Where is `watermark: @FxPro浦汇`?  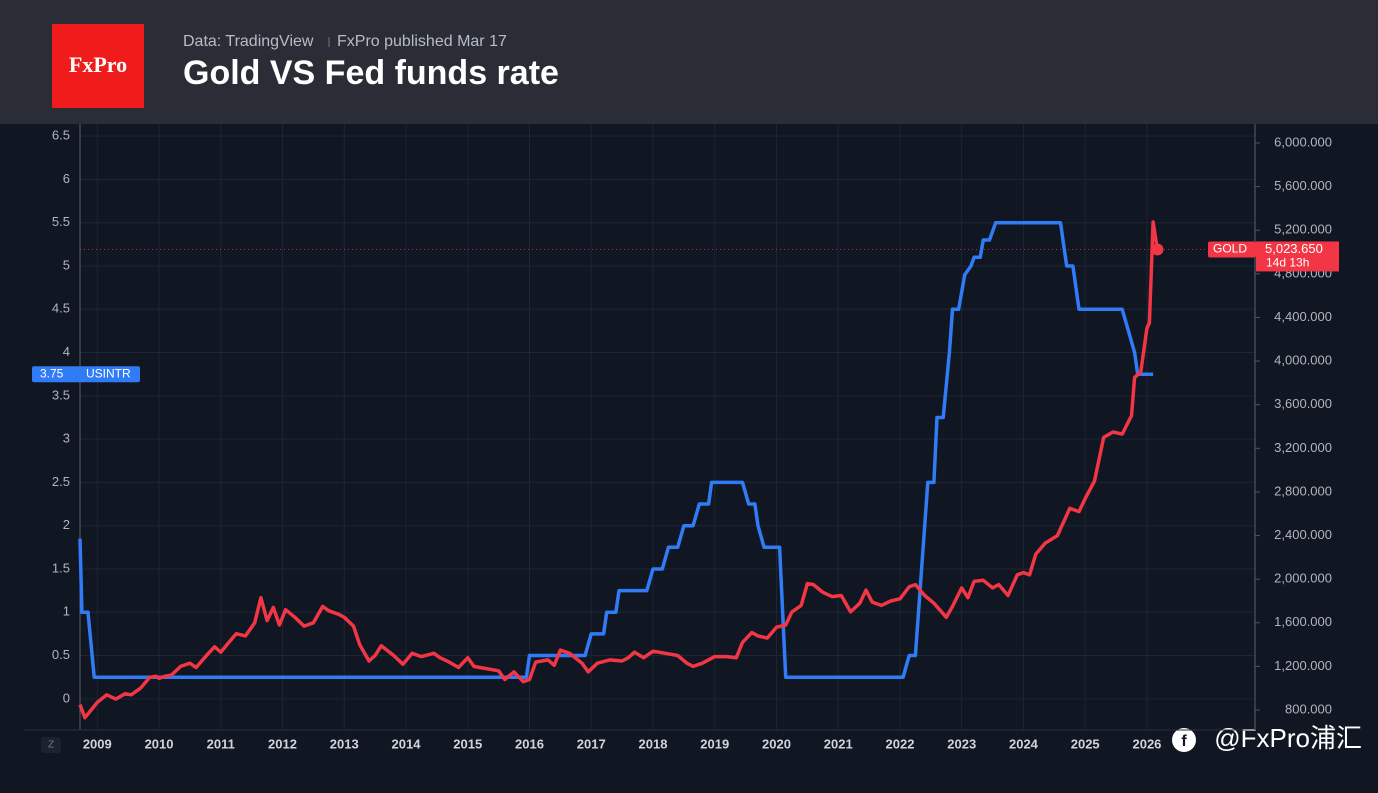
watermark: @FxPro浦汇 is located at coordinates (1288, 738).